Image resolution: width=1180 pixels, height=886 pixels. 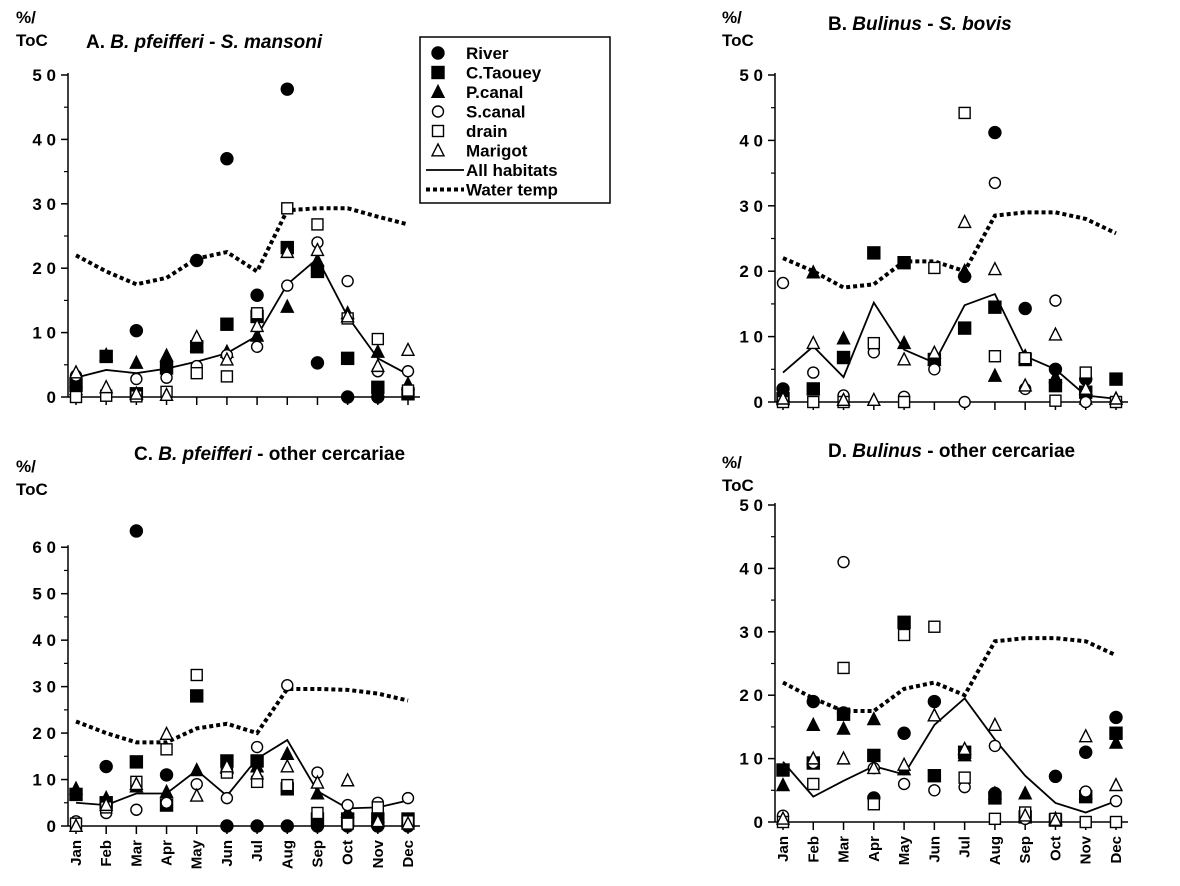 What do you see at coordinates (844, 849) in the screenshot?
I see `panel-d-month-label: Mar` at bounding box center [844, 849].